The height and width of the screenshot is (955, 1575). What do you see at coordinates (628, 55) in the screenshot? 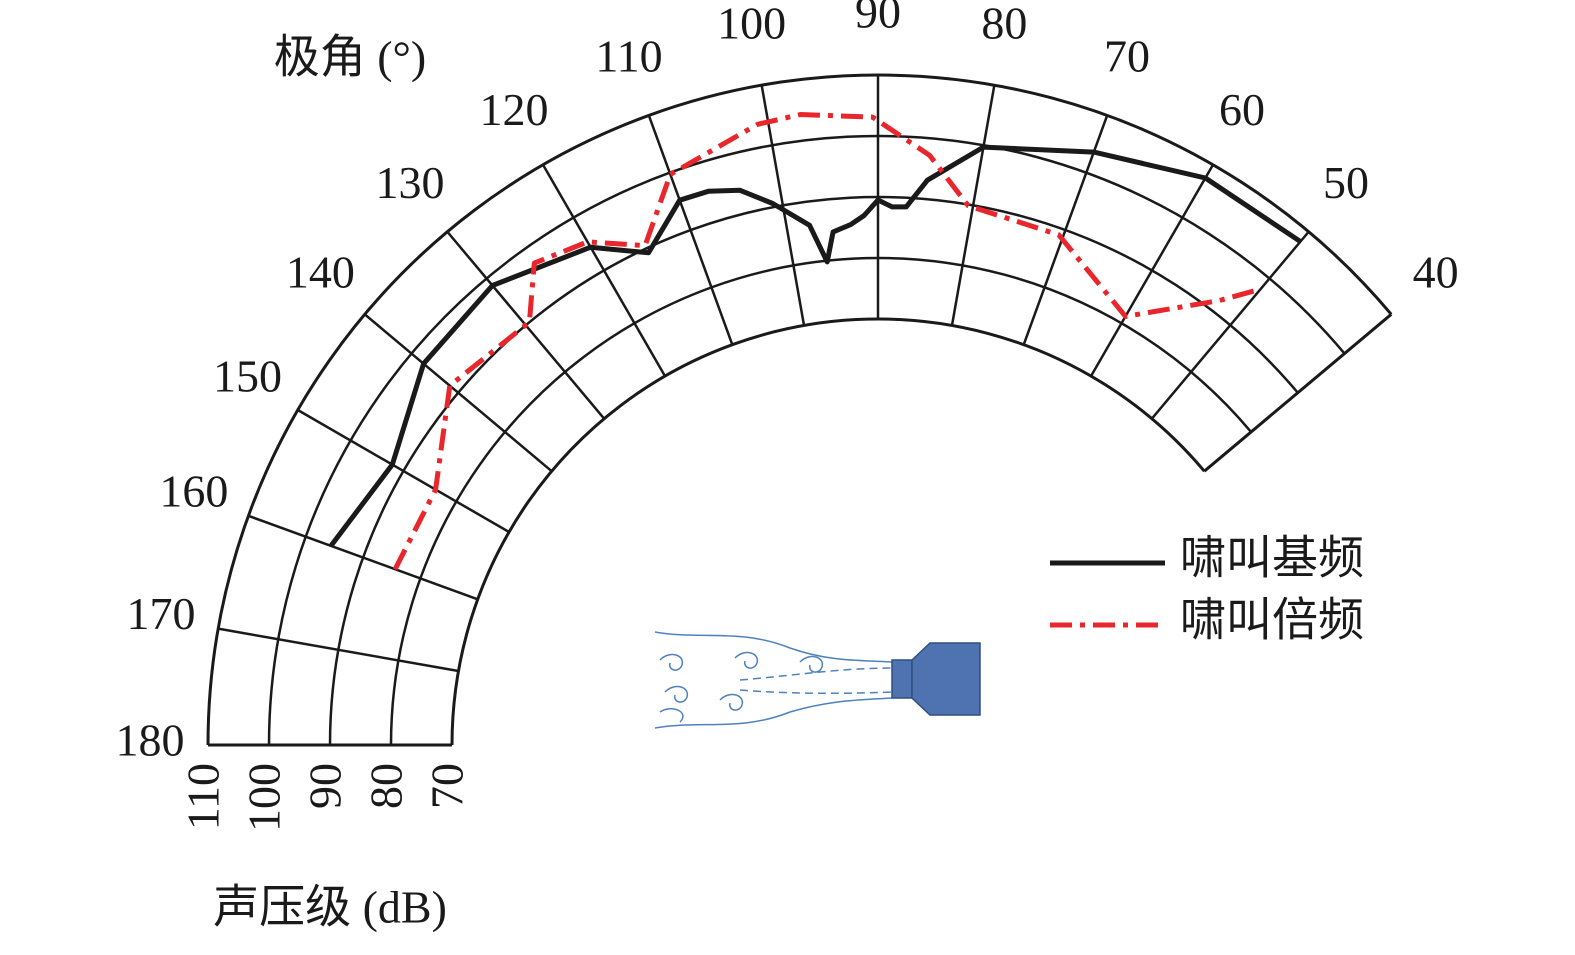
I see `theta-tick-label: 110` at bounding box center [628, 55].